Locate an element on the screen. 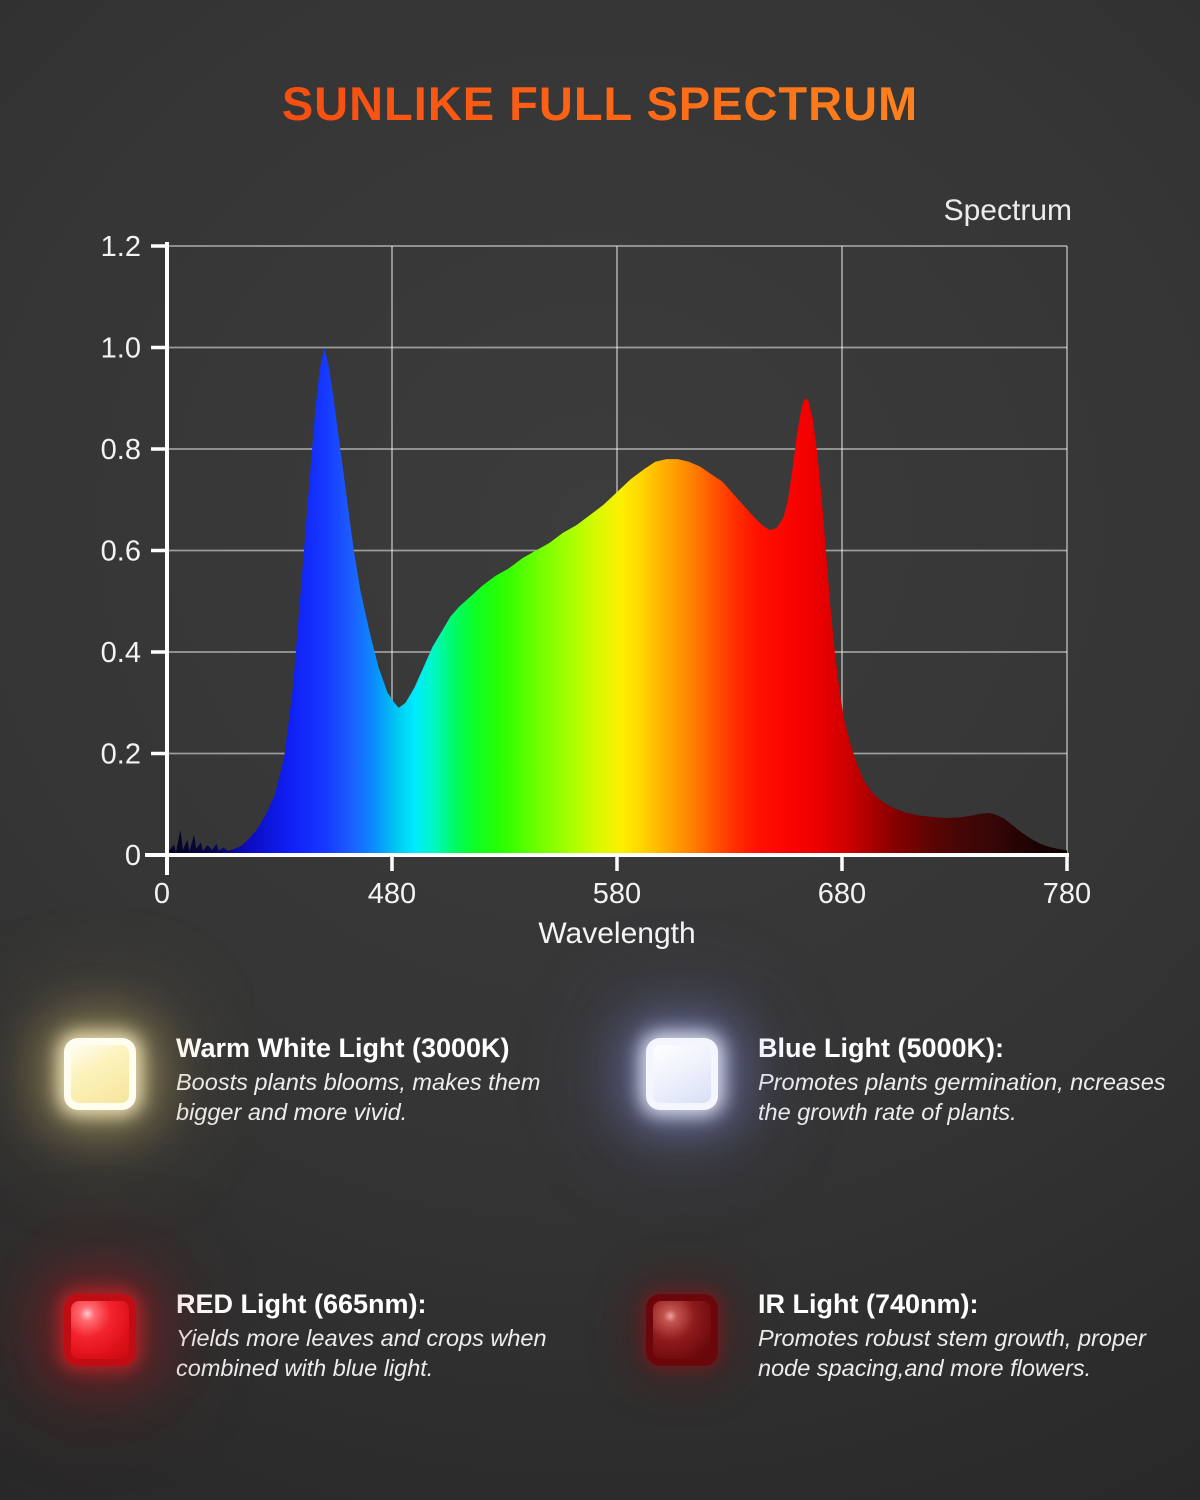  x-tick-label: 0 is located at coordinates (162, 894).